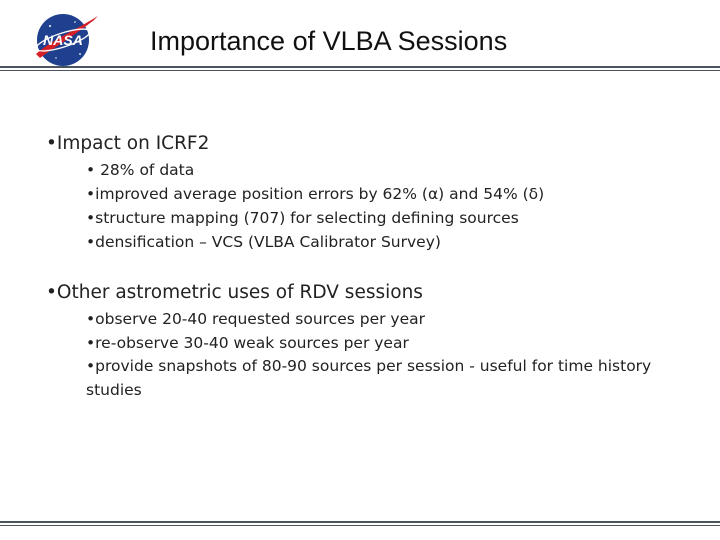  I want to click on slide-title: Importance of VLBA Sessions, so click(329, 41).